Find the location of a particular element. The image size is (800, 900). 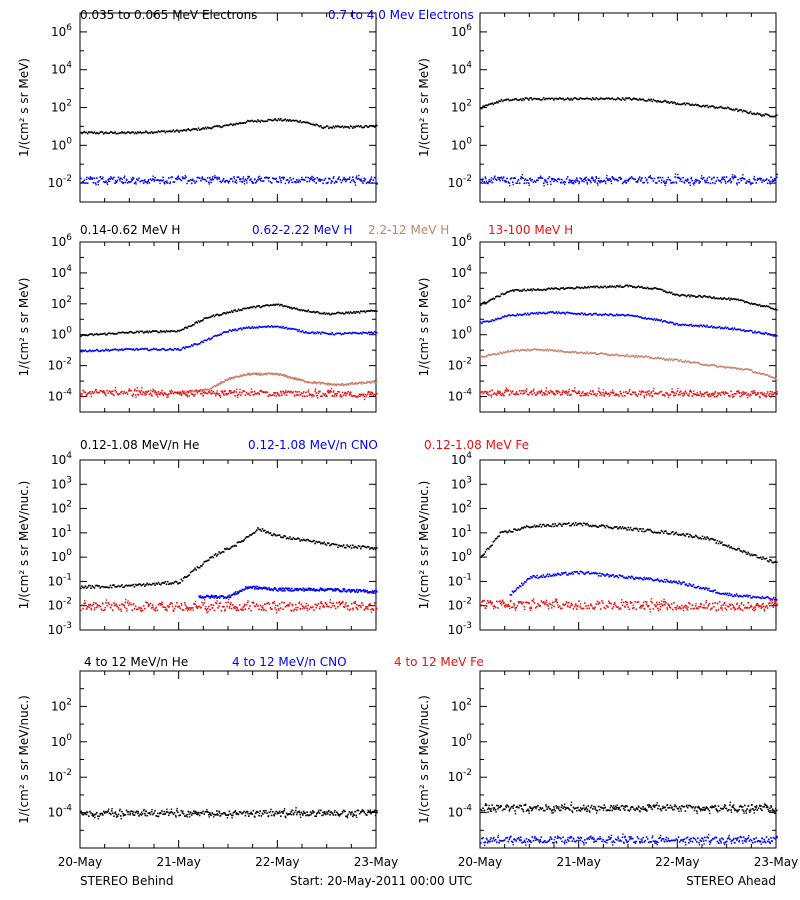

y-tick-label: 10² is located at coordinates (461, 508).